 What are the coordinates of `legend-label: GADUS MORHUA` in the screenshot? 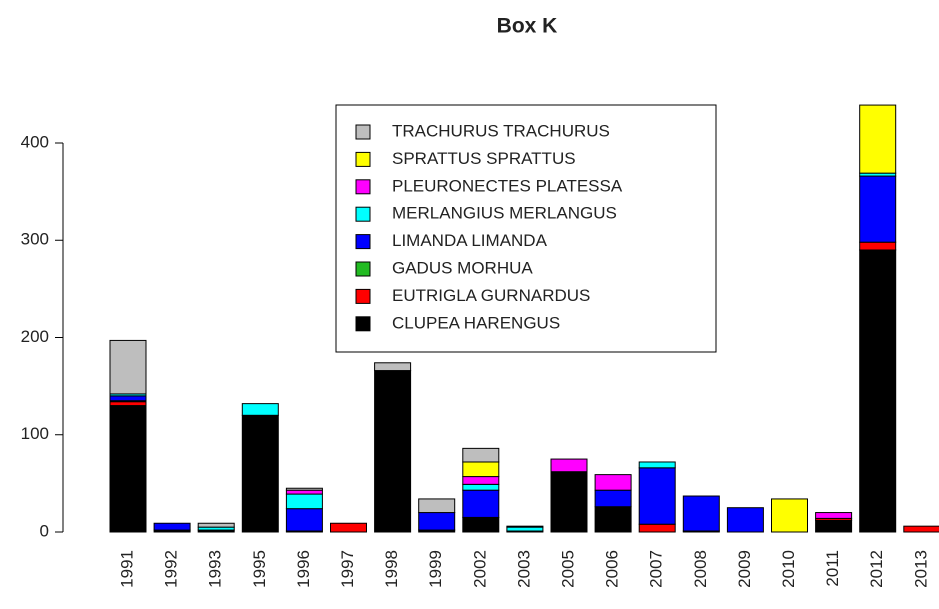 It's located at (462, 267).